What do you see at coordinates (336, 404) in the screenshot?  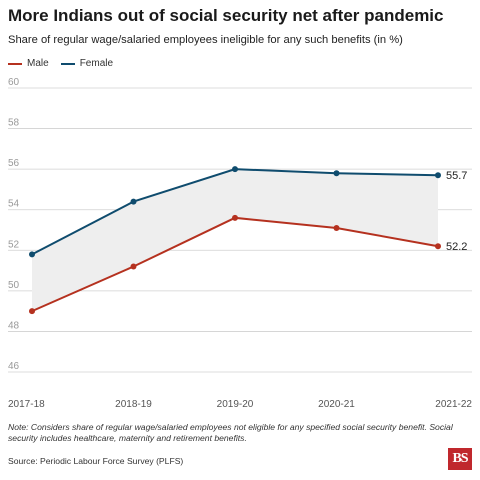 I see `x-tick-label-3: 2020-21` at bounding box center [336, 404].